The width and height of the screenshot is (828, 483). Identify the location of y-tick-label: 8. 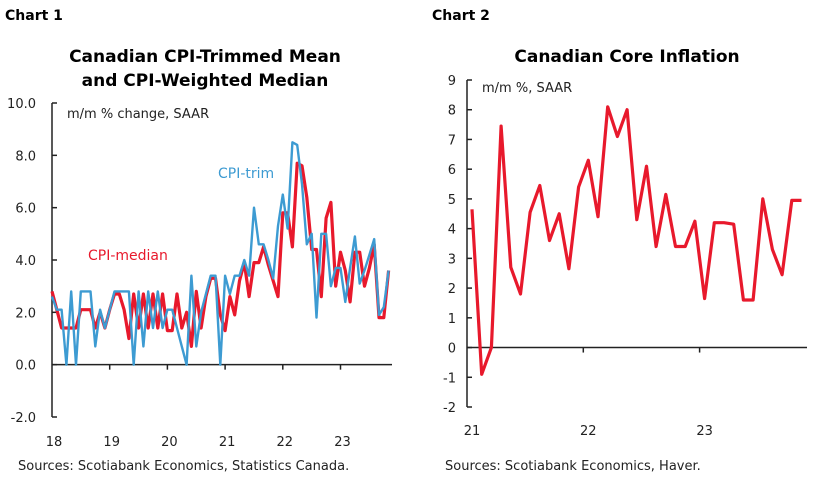
(452, 111).